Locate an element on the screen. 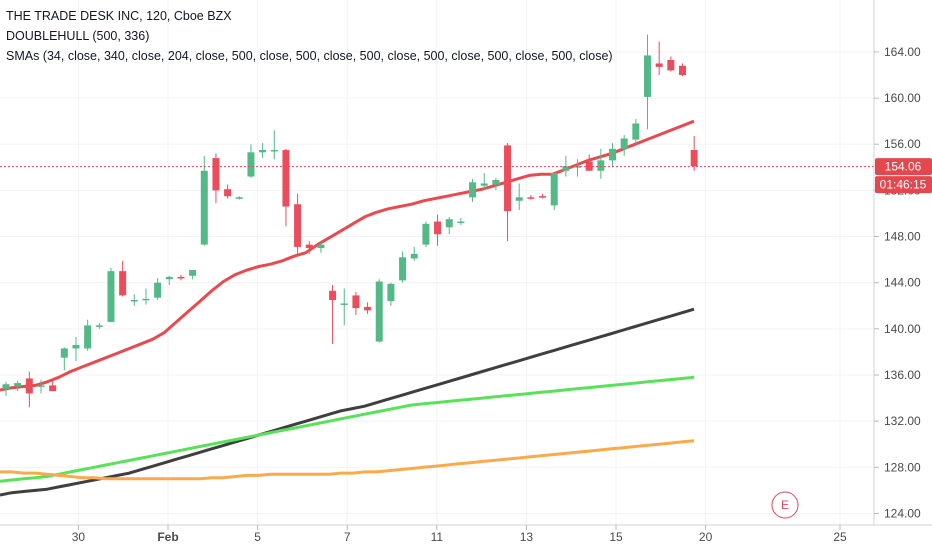 This screenshot has width=932, height=550. countdown-tag-label: 01:46:15 is located at coordinates (903, 185).